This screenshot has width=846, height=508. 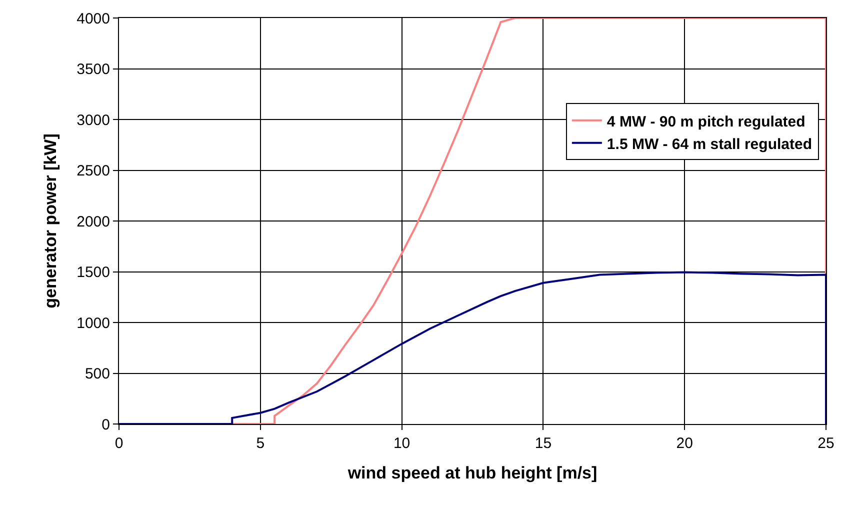 What do you see at coordinates (93, 120) in the screenshot?
I see `y-tick-label: 3000` at bounding box center [93, 120].